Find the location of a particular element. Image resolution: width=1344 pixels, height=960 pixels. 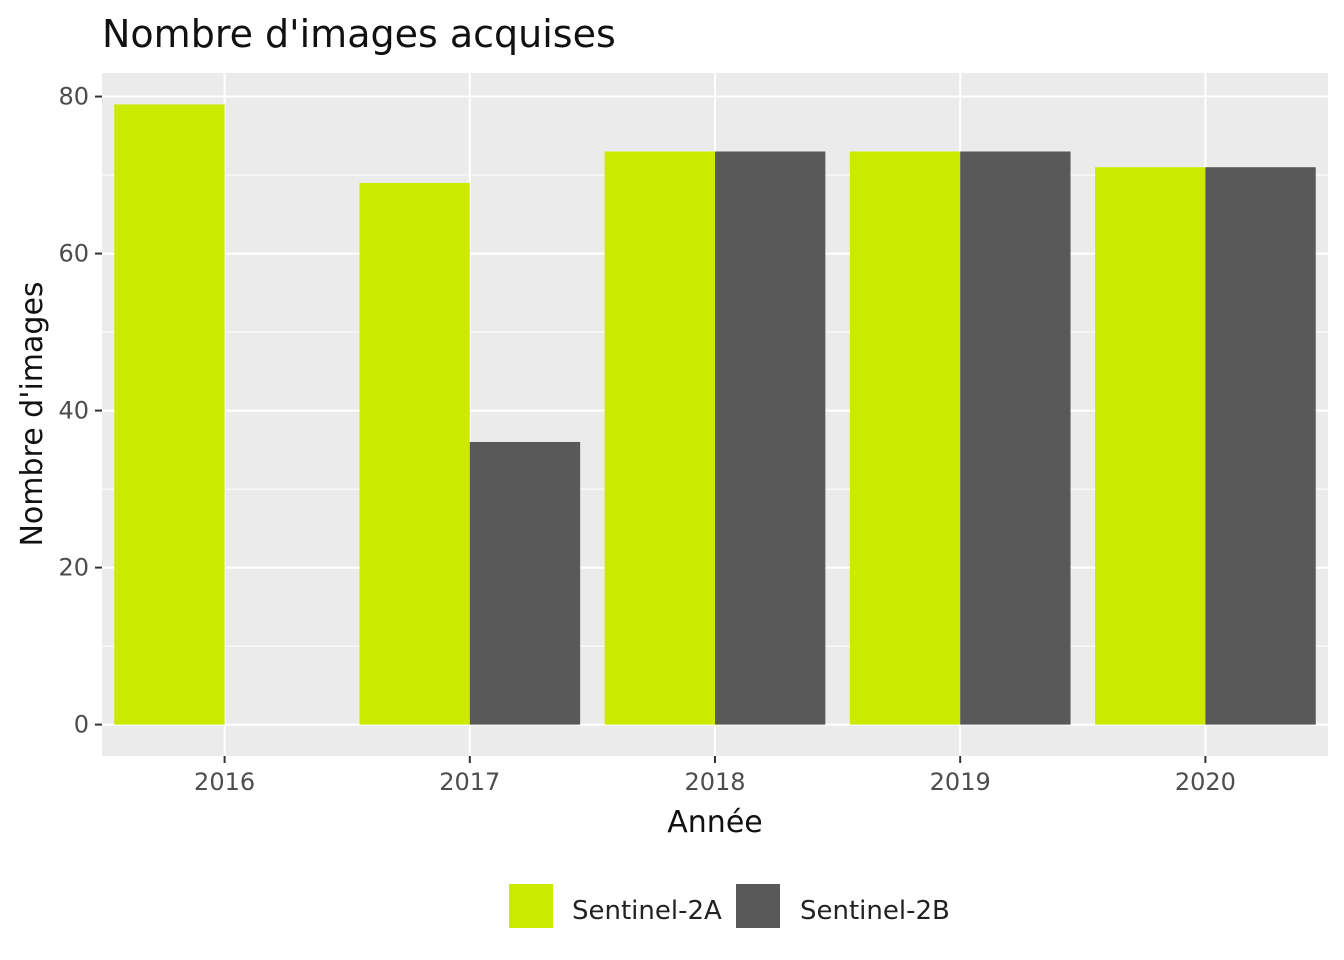

x-axis-title: Année is located at coordinates (714, 822).